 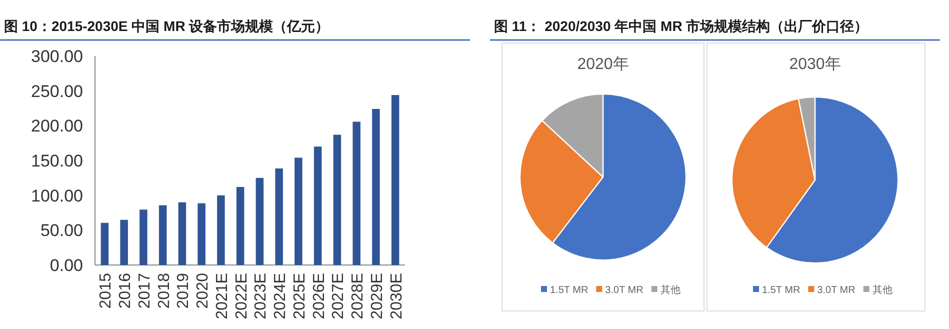 What do you see at coordinates (299, 296) in the screenshot?
I see `x-tick-label: 2025E` at bounding box center [299, 296].